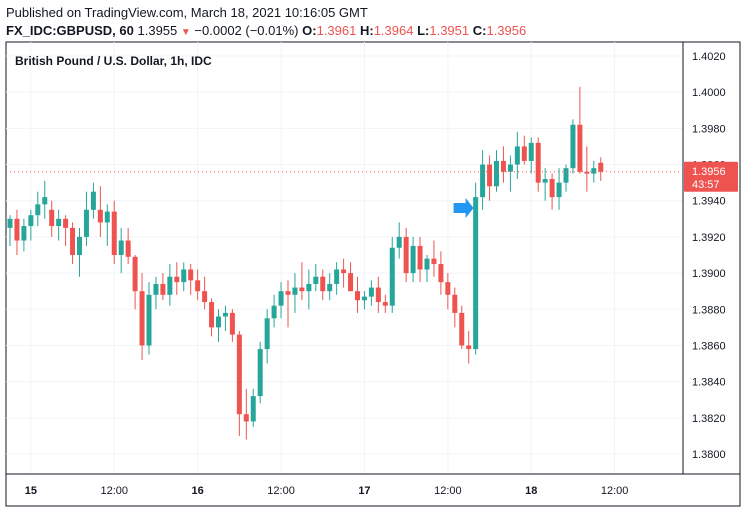  Describe the element at coordinates (709, 419) in the screenshot. I see `price-tick-label: 1.3820` at that location.